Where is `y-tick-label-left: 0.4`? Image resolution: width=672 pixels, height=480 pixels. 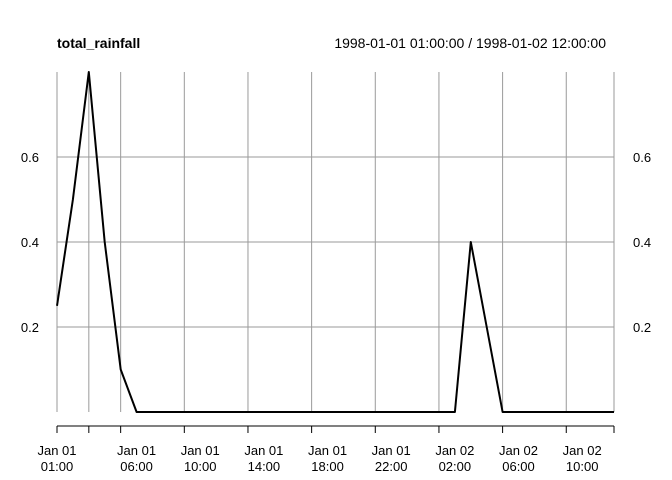 y-tick-label-left: 0.4 is located at coordinates (30, 242).